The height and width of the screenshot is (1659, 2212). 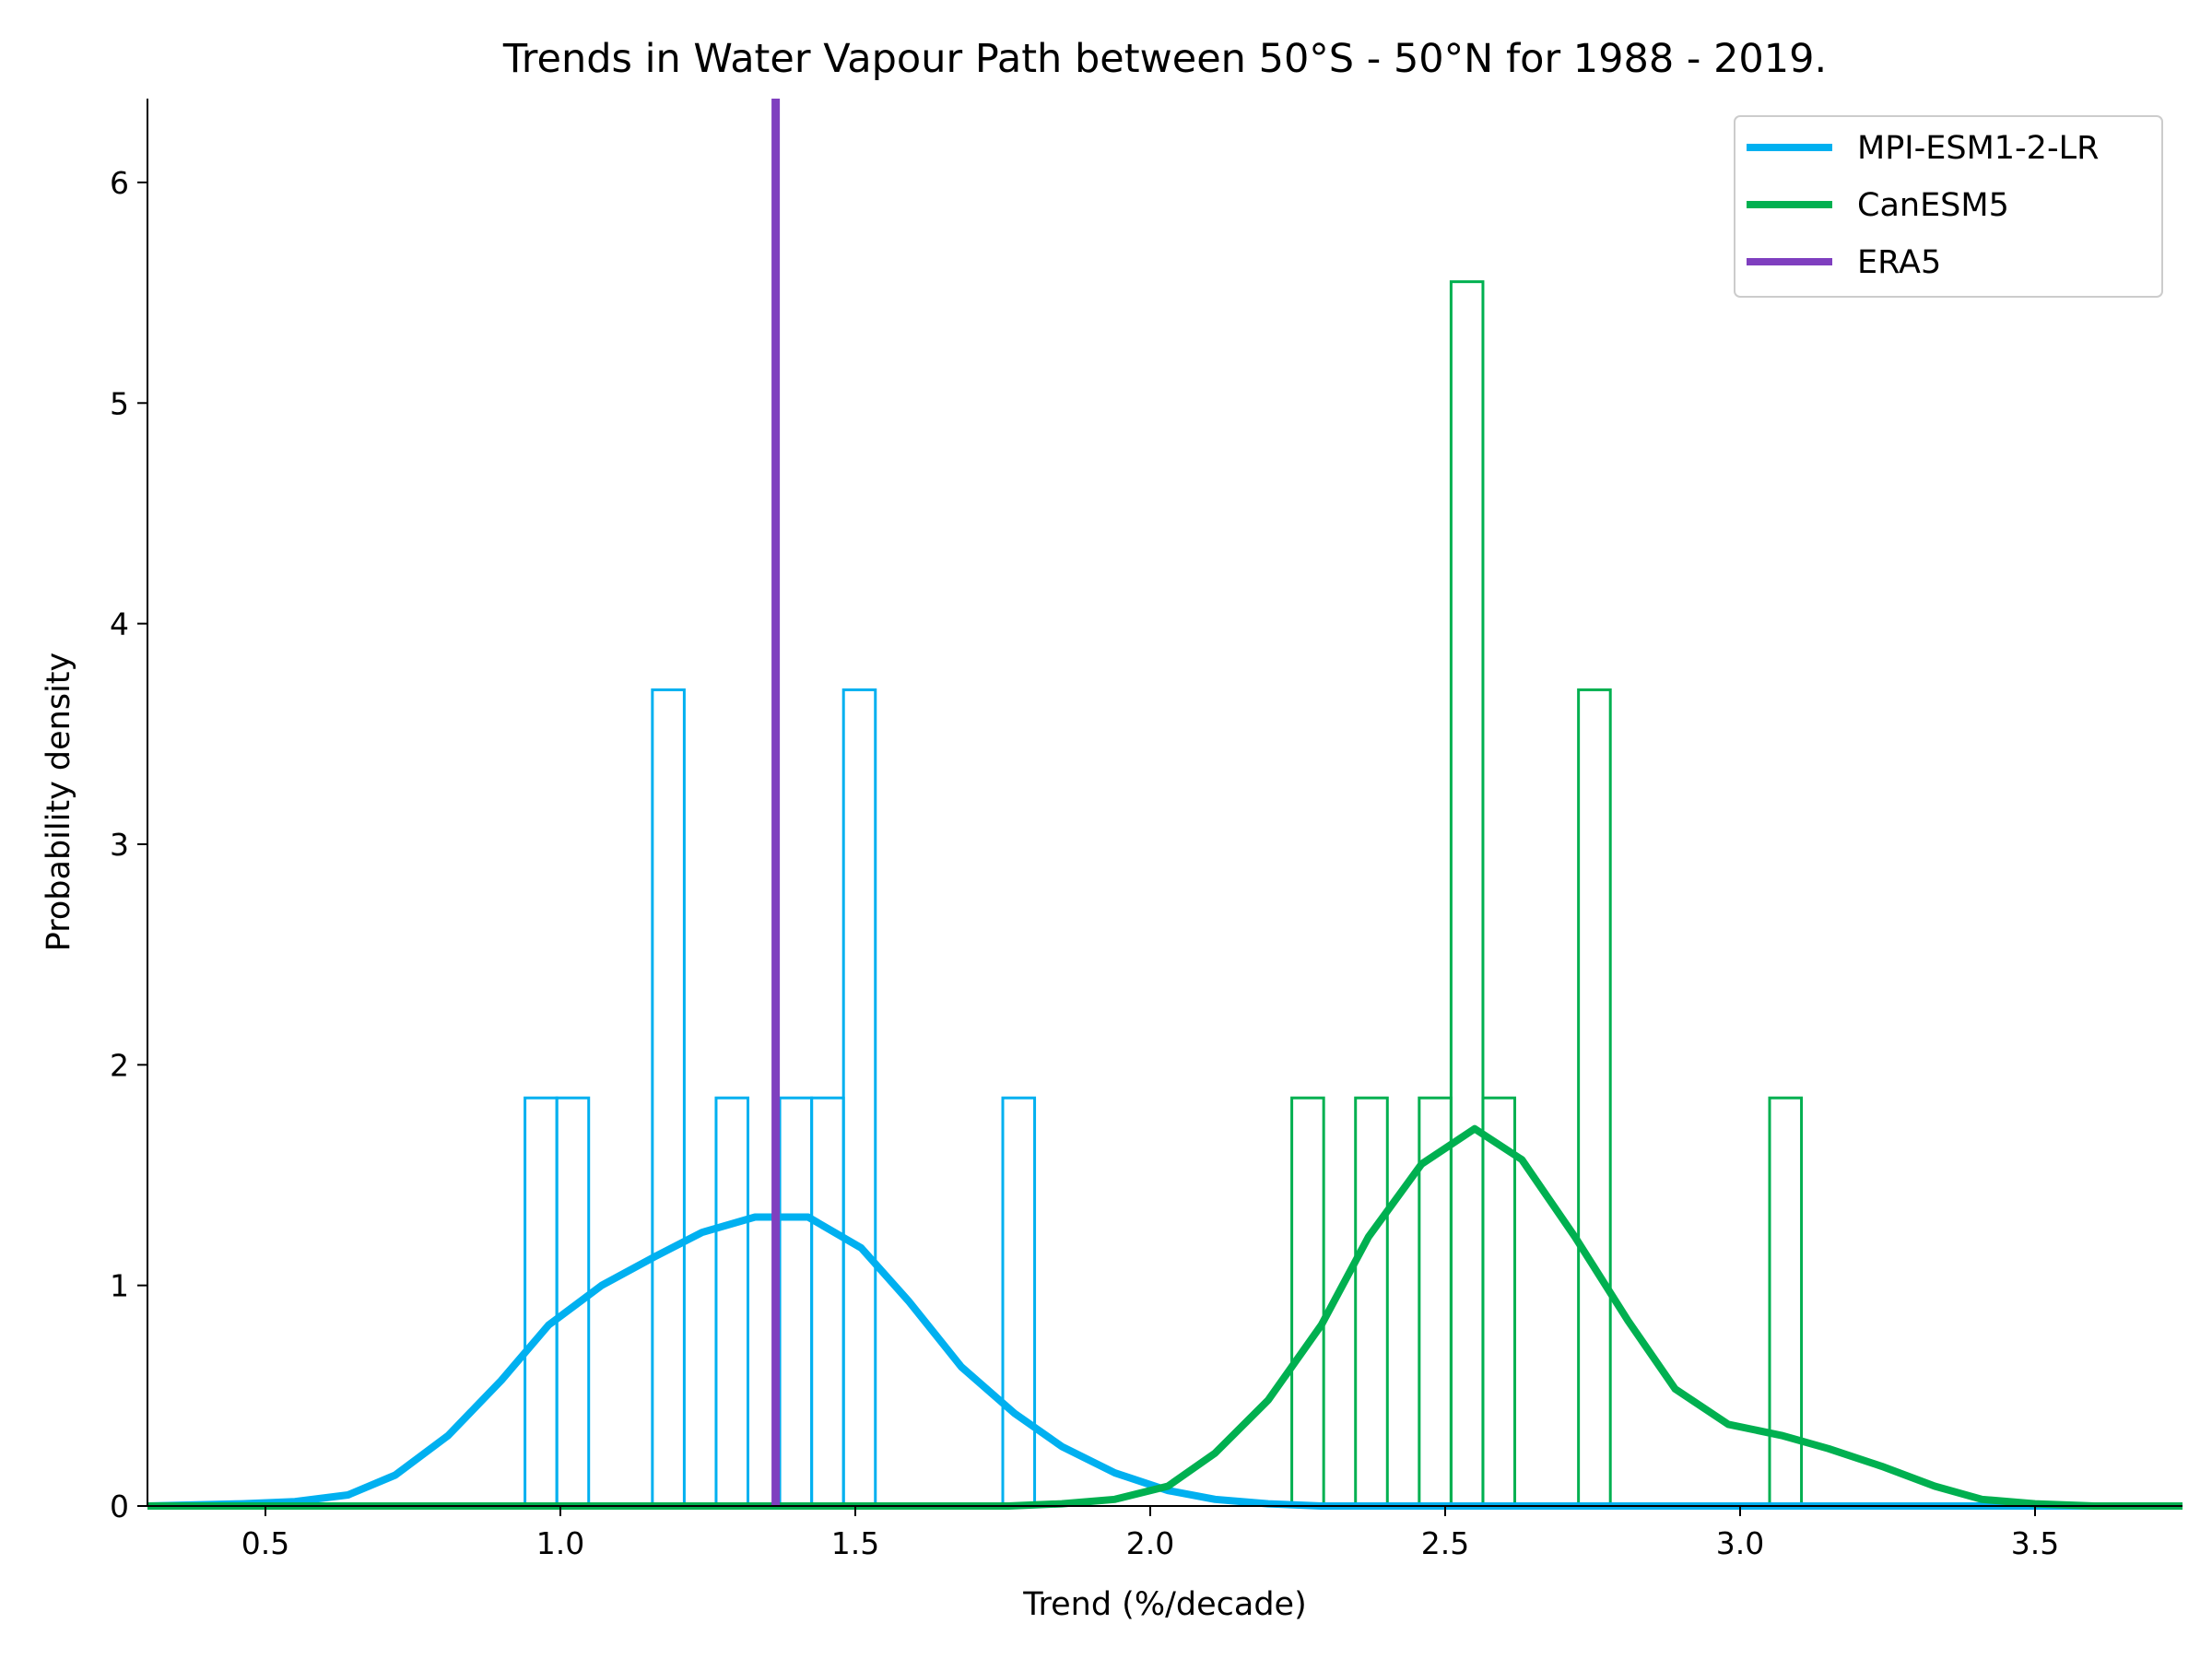 I want to click on y-ticks: 0 1 2 3 4 5 6, so click(x=128, y=844).